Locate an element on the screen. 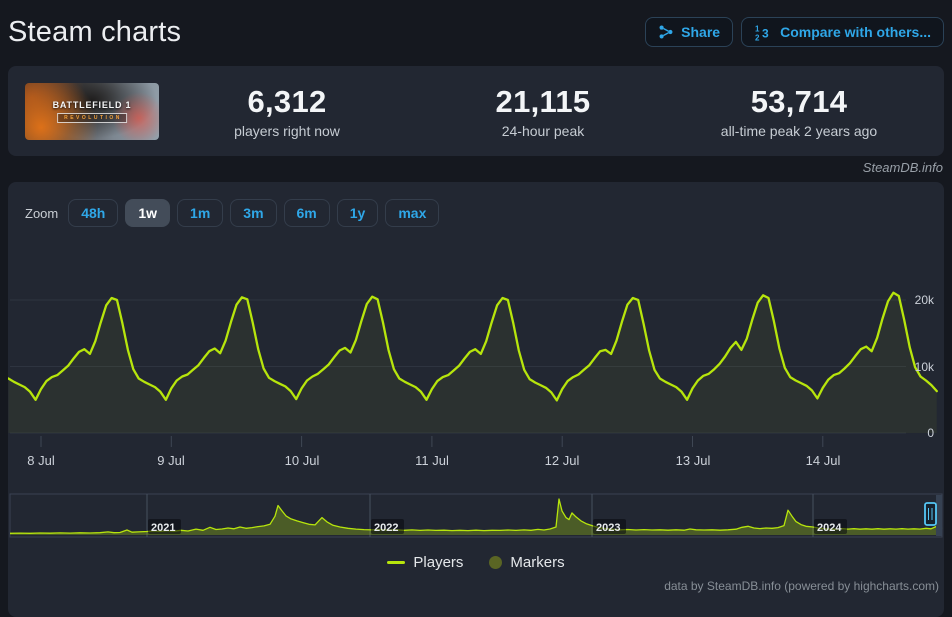  x-axis-label: 12 Jul is located at coordinates (562, 460).